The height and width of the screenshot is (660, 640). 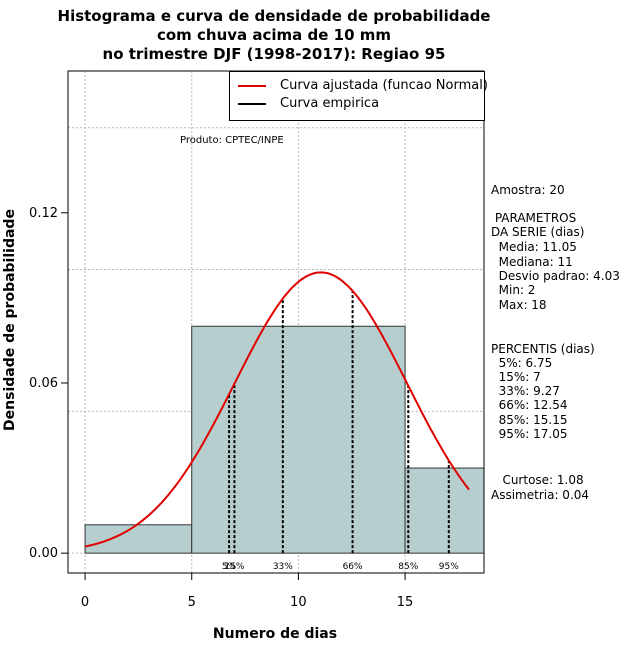 I want to click on stat-p85: 85%: 15.15, so click(x=529, y=420).